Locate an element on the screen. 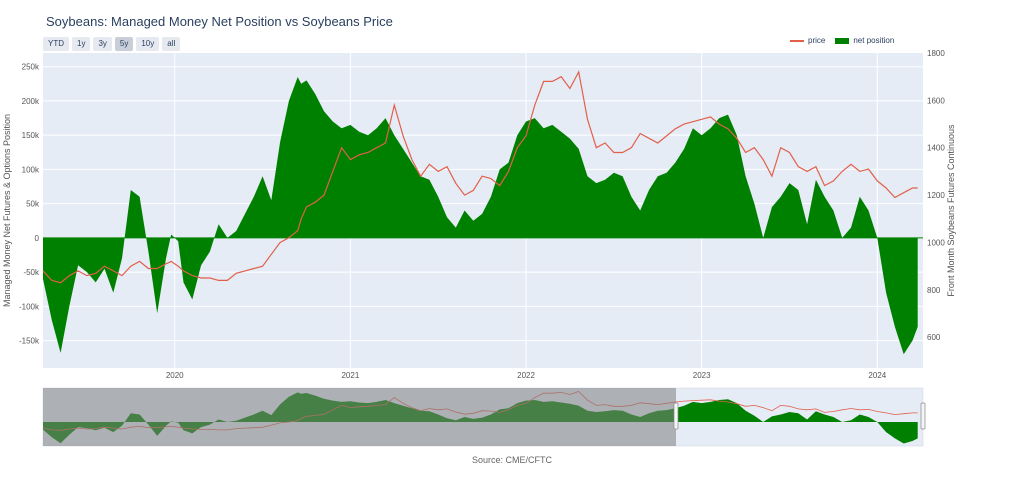  range-button-3y: 3y is located at coordinates (102, 44).